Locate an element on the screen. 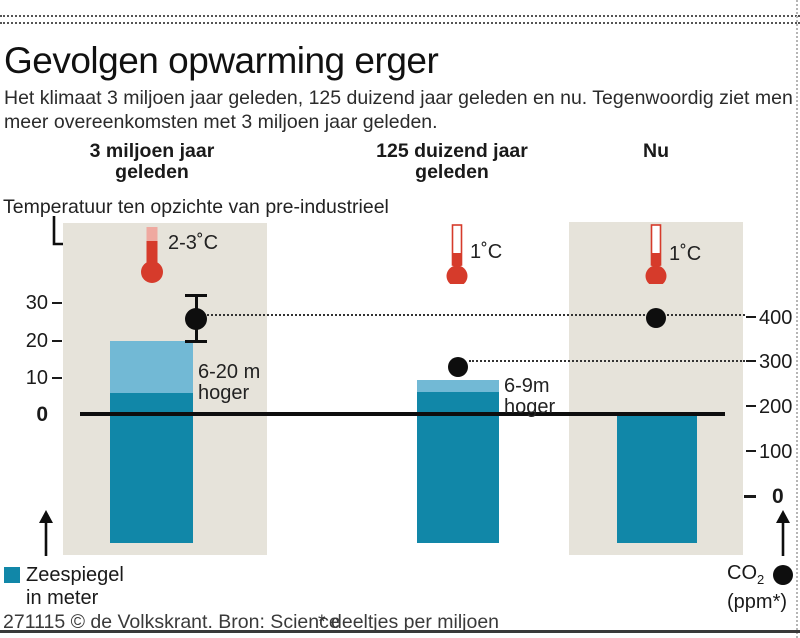  co2-dot-now is located at coordinates (656, 318).